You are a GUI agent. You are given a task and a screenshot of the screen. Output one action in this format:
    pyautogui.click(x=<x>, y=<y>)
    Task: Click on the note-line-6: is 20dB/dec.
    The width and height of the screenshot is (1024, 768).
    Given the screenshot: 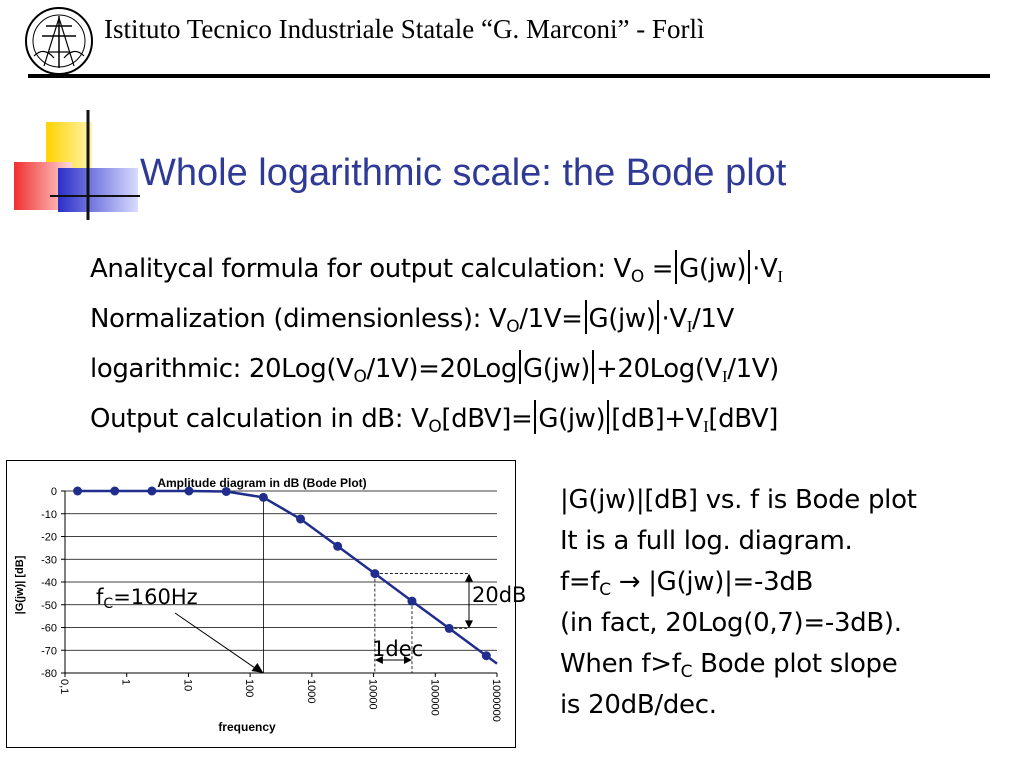 What is the action you would take?
    pyautogui.click(x=638, y=705)
    